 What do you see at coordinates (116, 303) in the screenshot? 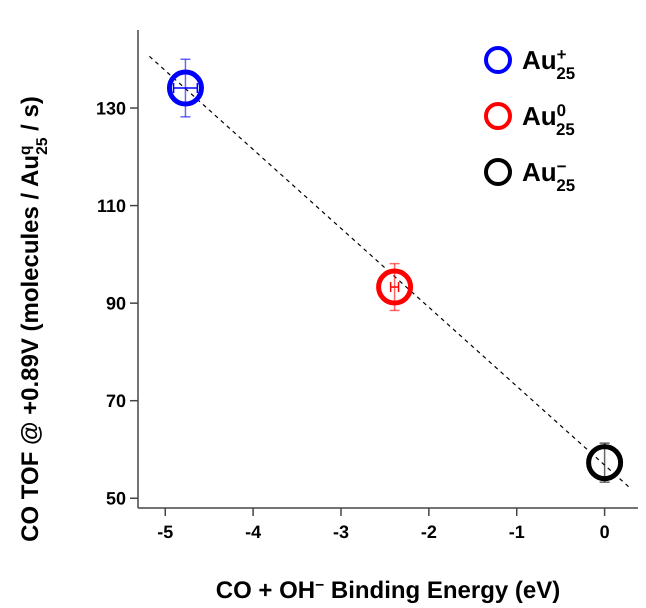
I see `y-tick-label: 90` at bounding box center [116, 303].